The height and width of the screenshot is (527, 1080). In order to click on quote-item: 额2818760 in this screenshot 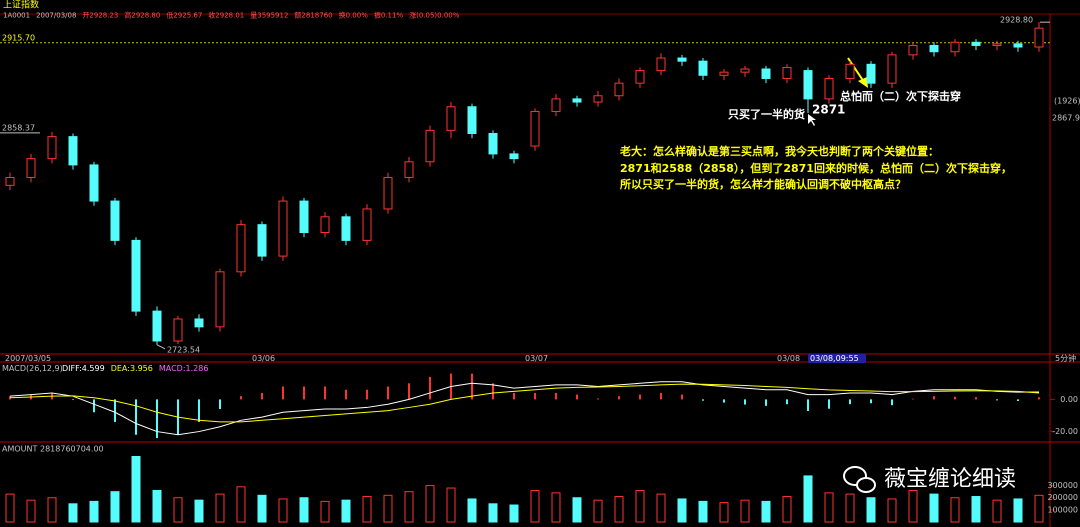, I will do `click(313, 15)`.